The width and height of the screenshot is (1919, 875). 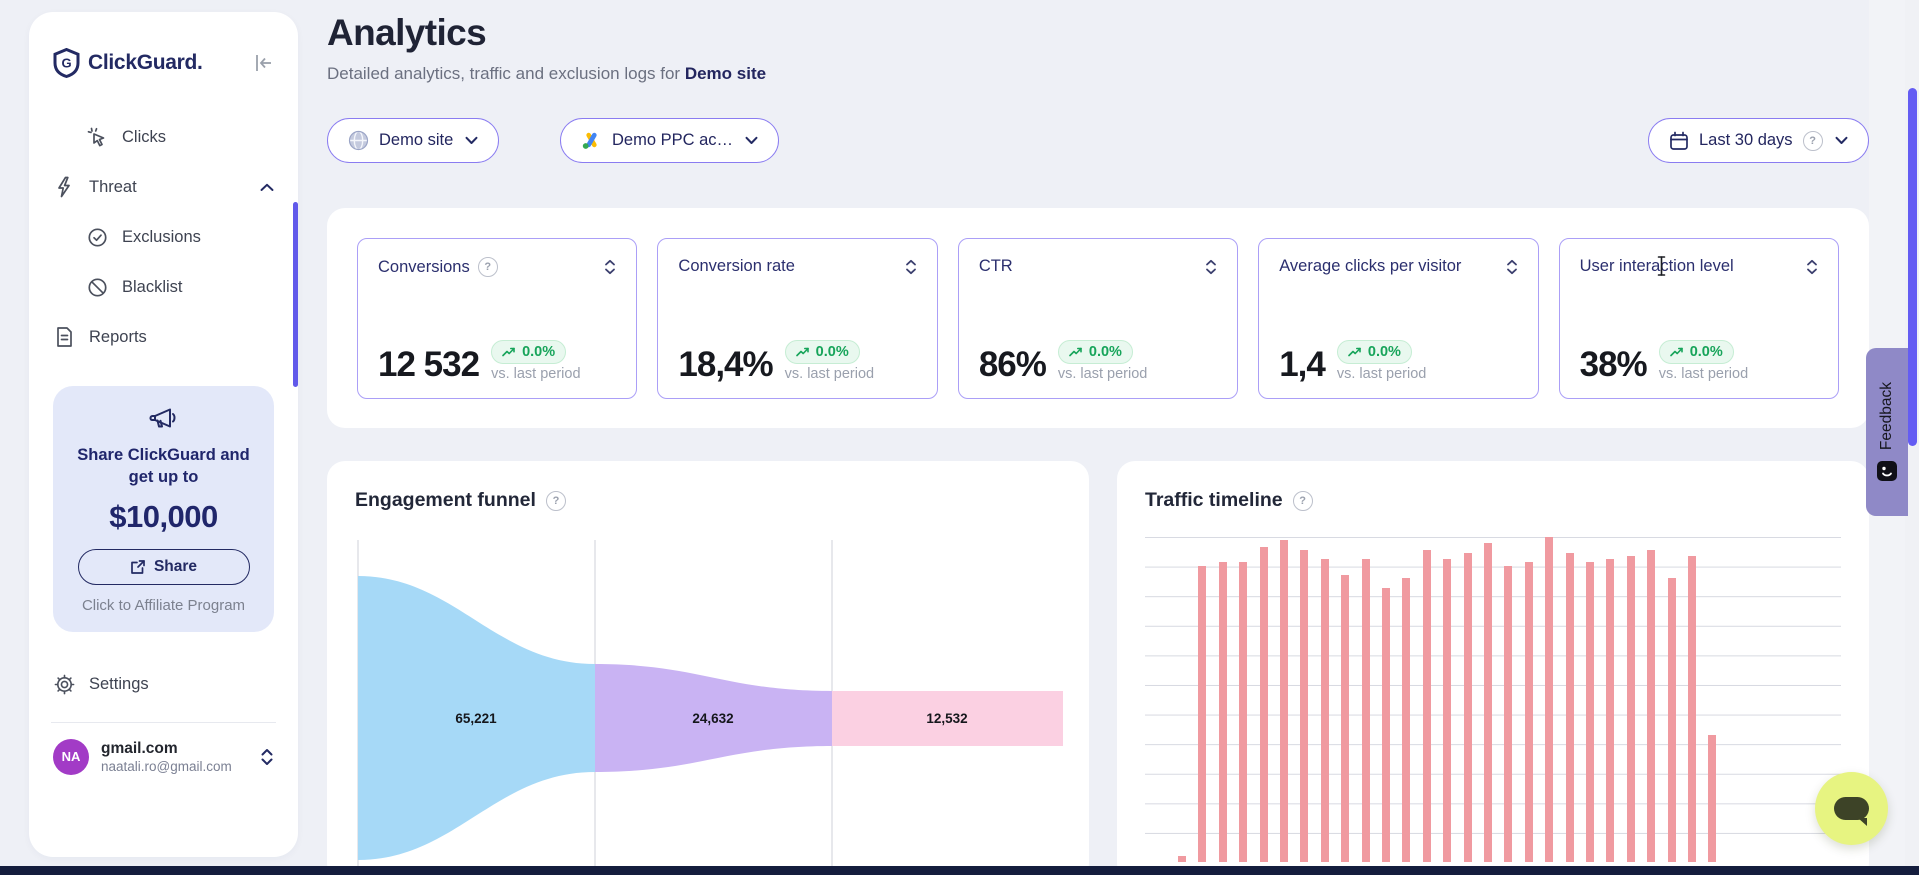 I want to click on funnel-stage-1-shape, so click(x=476, y=718).